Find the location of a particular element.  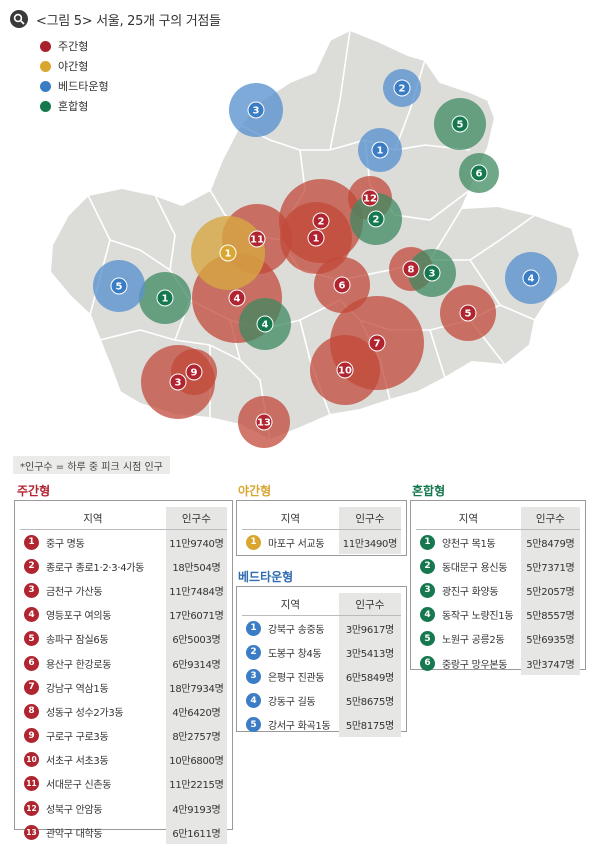

row-number-badge: 7 is located at coordinates (31, 687).